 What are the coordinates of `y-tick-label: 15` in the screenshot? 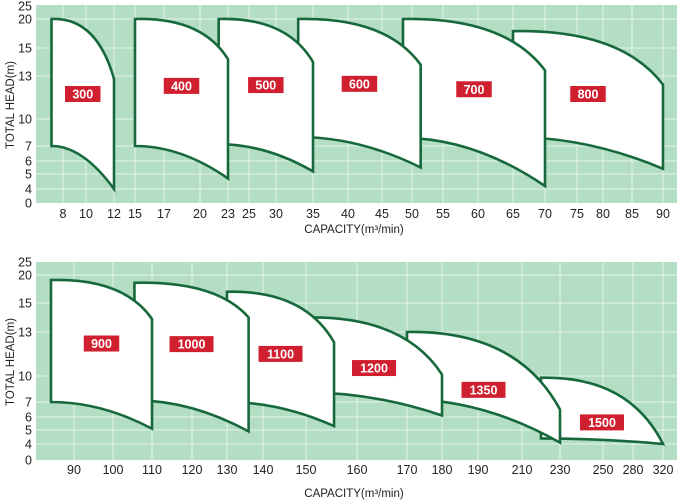 It's located at (25, 304).